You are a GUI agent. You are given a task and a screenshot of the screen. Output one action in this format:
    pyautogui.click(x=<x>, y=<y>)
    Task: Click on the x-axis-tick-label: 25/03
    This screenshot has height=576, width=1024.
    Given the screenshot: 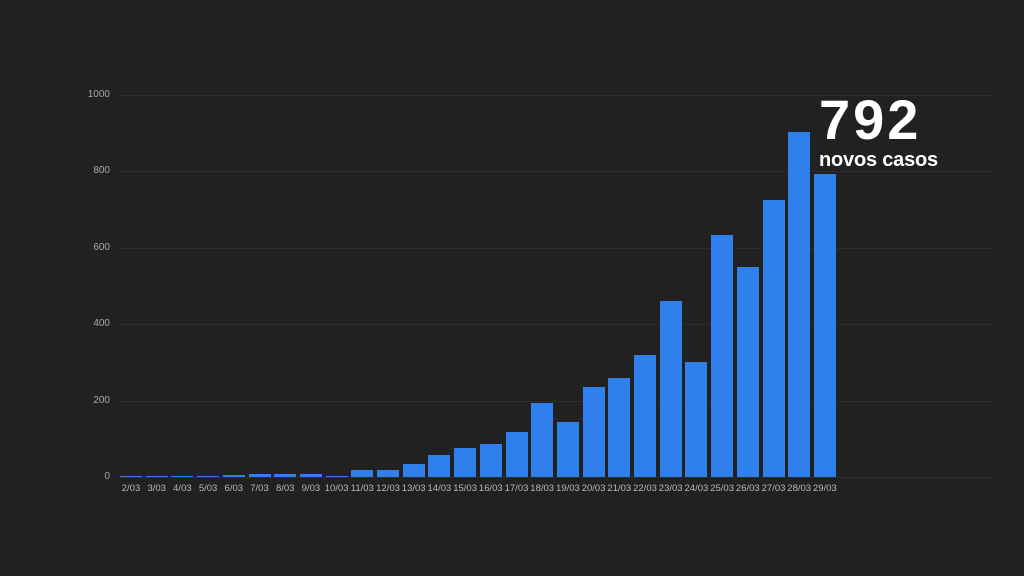 What is the action you would take?
    pyautogui.click(x=722, y=488)
    